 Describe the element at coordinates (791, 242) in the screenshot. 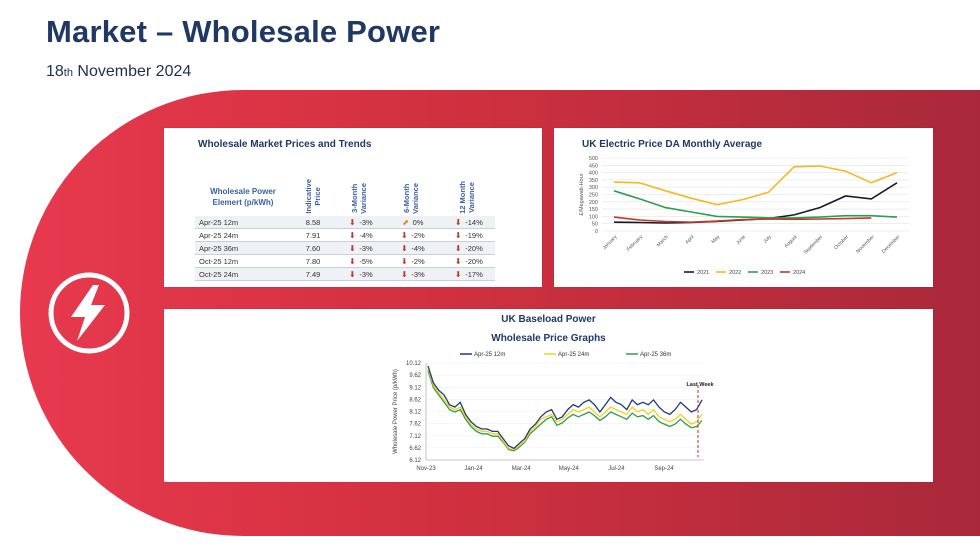

I see `x-tick-label: August` at that location.